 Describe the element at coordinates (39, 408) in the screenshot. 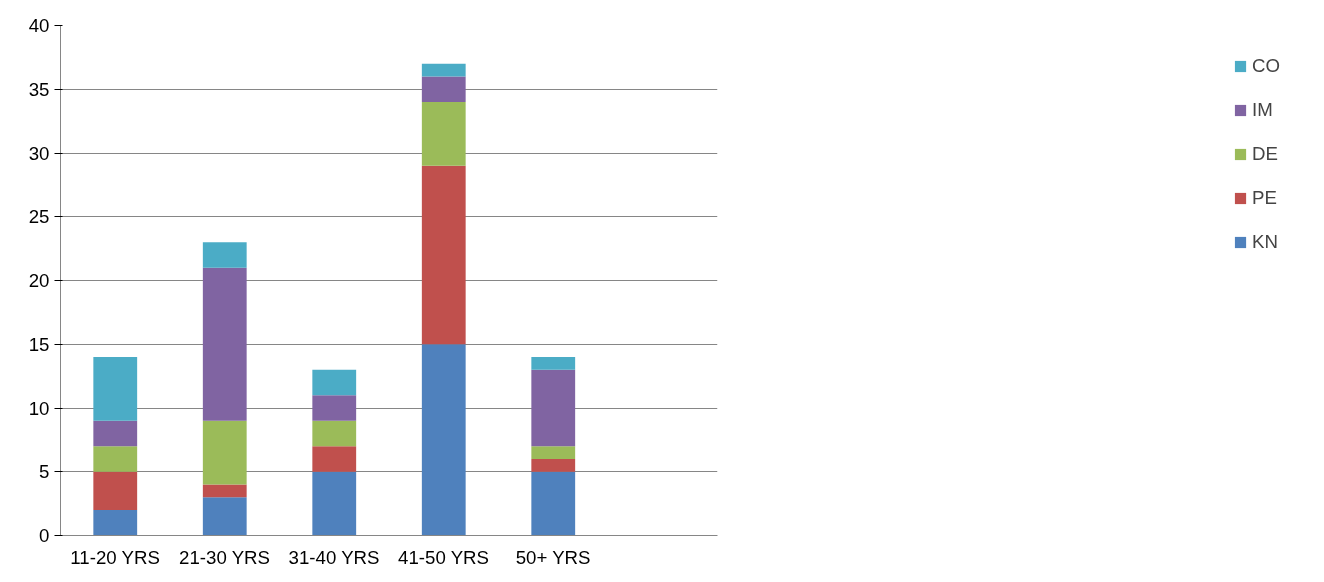

I see `y-tick-label: 10` at that location.